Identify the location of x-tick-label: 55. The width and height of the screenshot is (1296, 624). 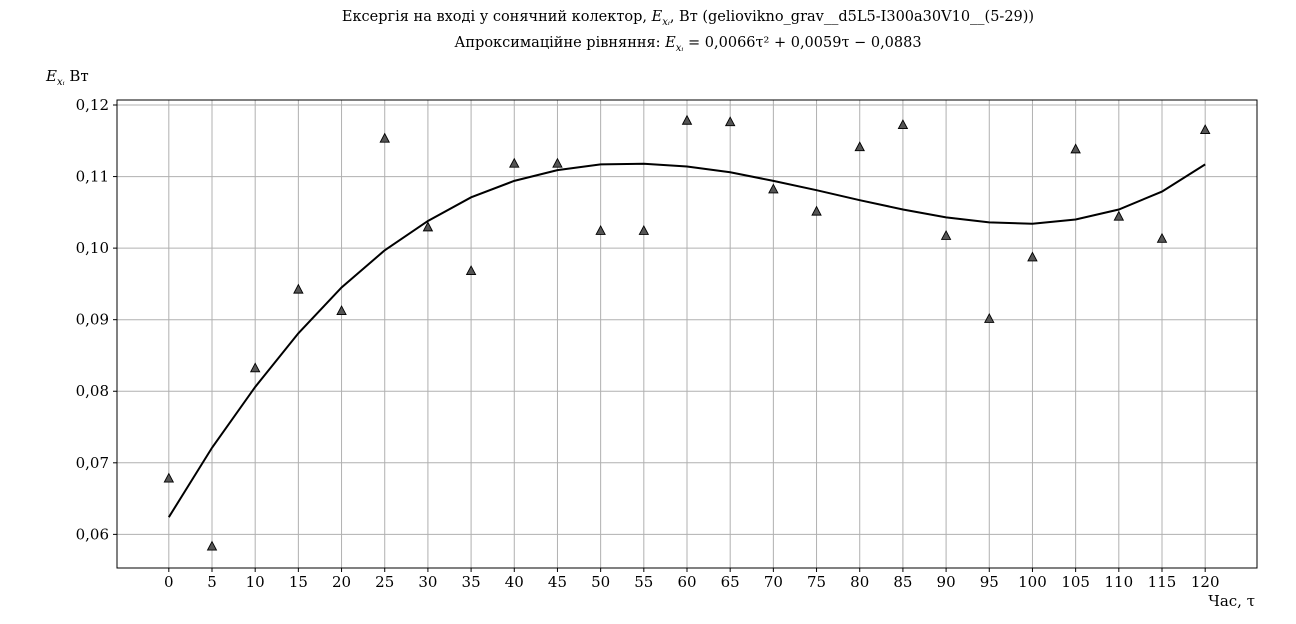
(643, 582).